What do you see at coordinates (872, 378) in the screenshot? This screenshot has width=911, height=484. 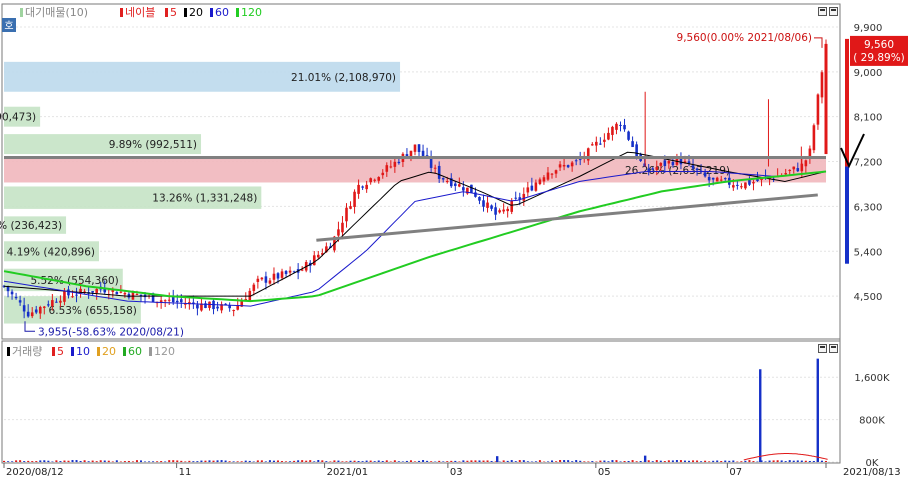 I see `volume-tick-label: 1,600K` at bounding box center [872, 378].